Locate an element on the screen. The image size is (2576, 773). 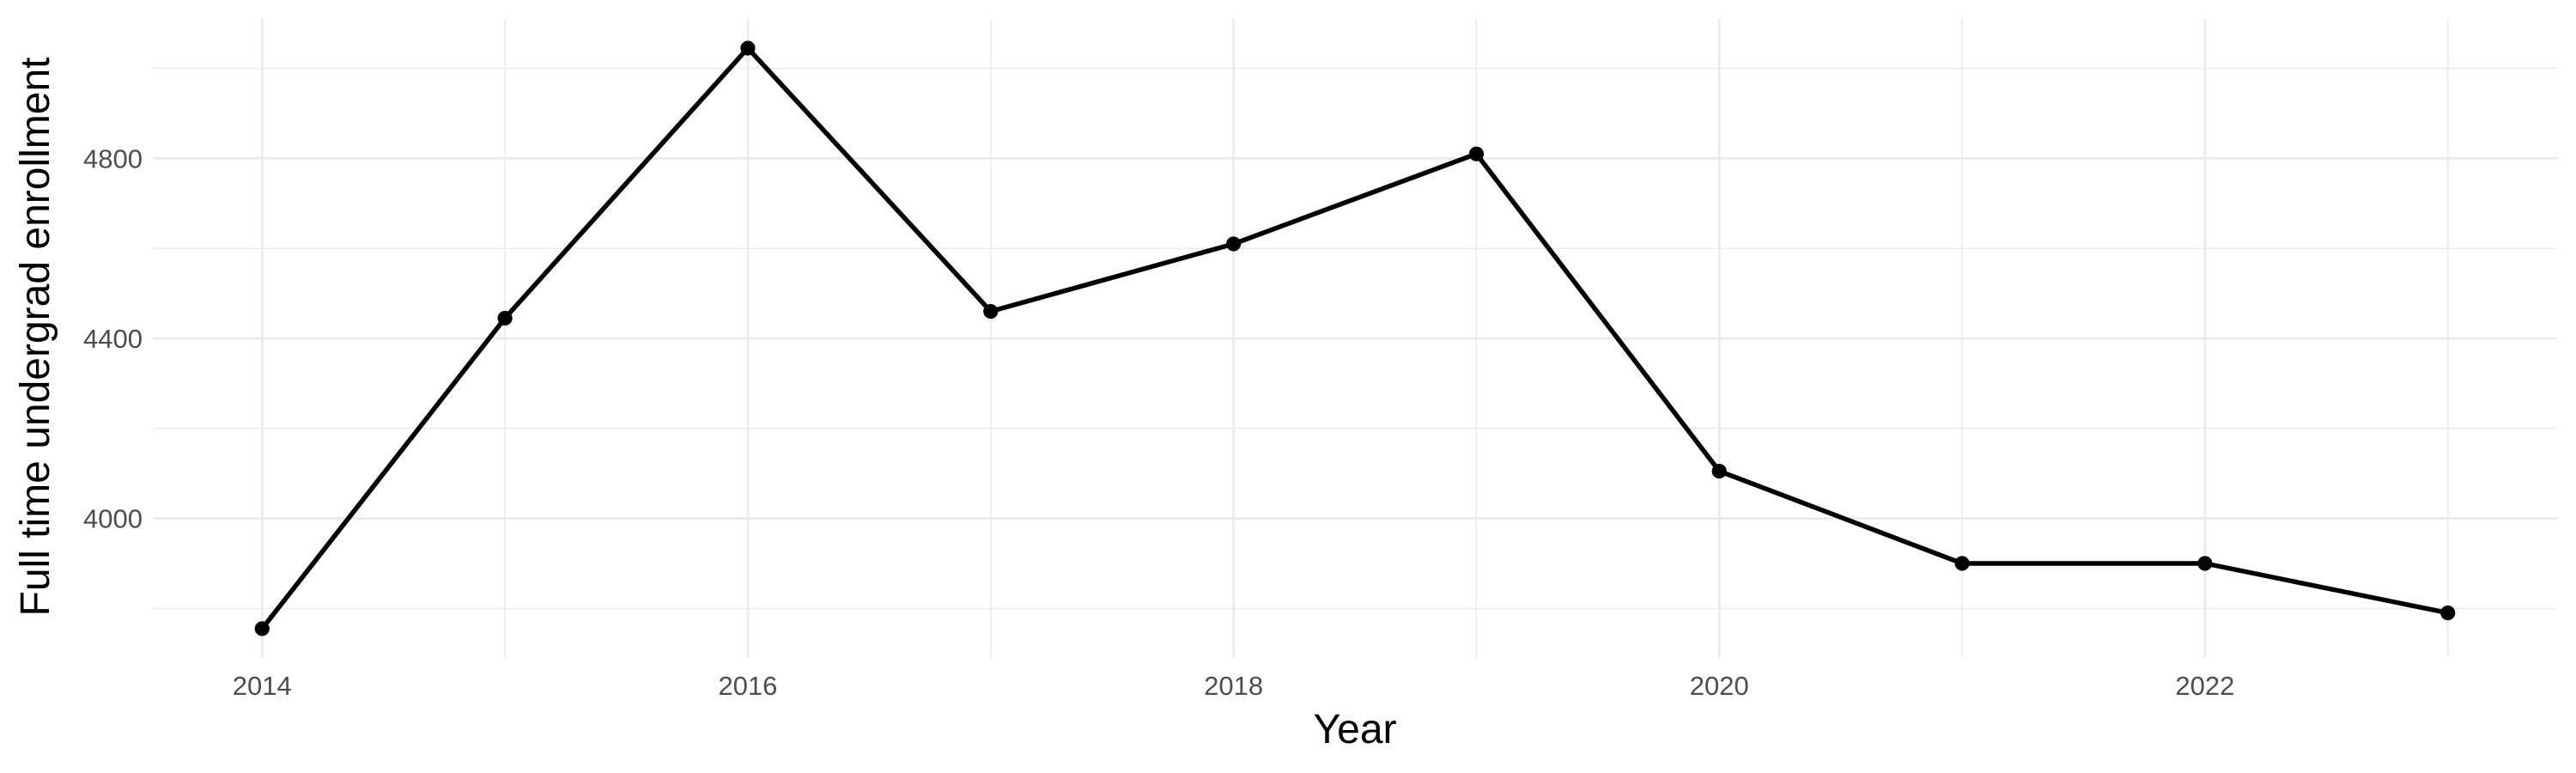
x-axis-title: Year is located at coordinates (1355, 729).